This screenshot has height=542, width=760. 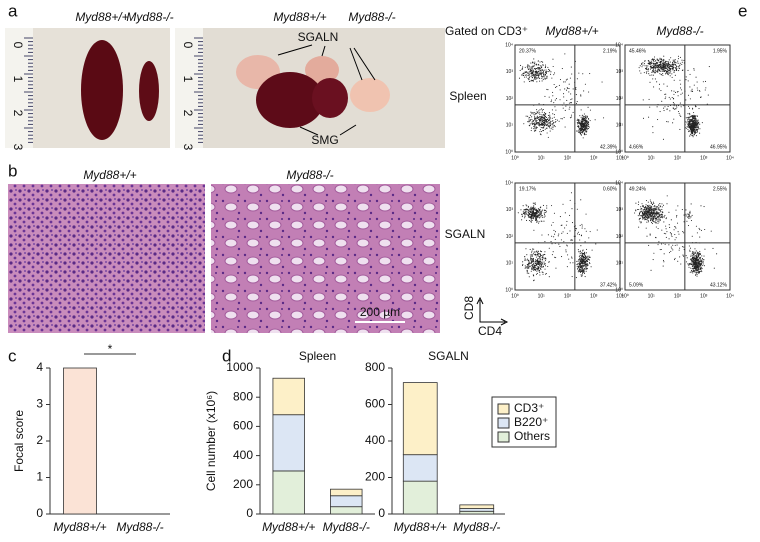 What do you see at coordinates (625, 158) in the screenshot?
I see `x-tick-label: 10⁰` at bounding box center [625, 158].